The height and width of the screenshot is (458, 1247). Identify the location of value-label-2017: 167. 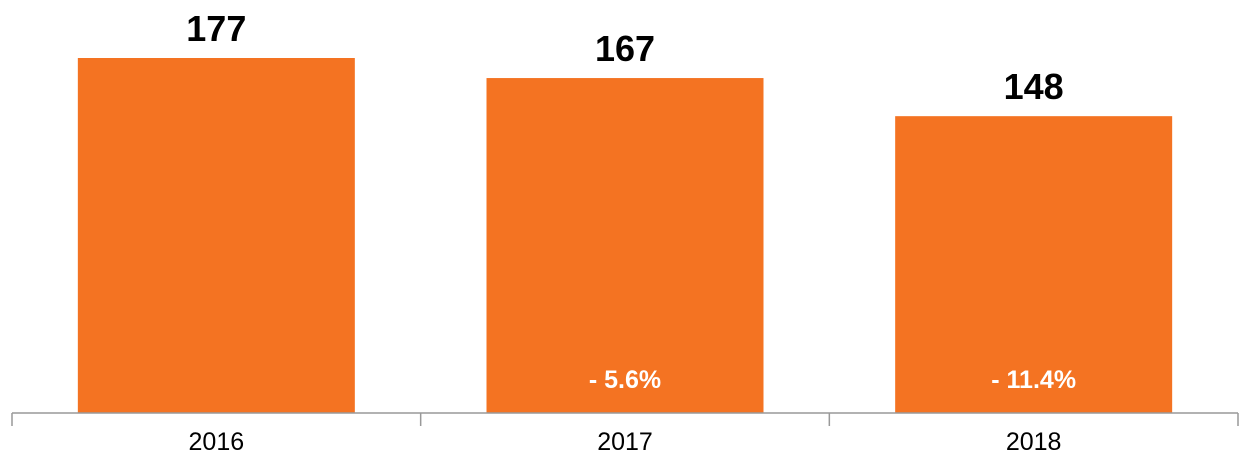
(625, 48).